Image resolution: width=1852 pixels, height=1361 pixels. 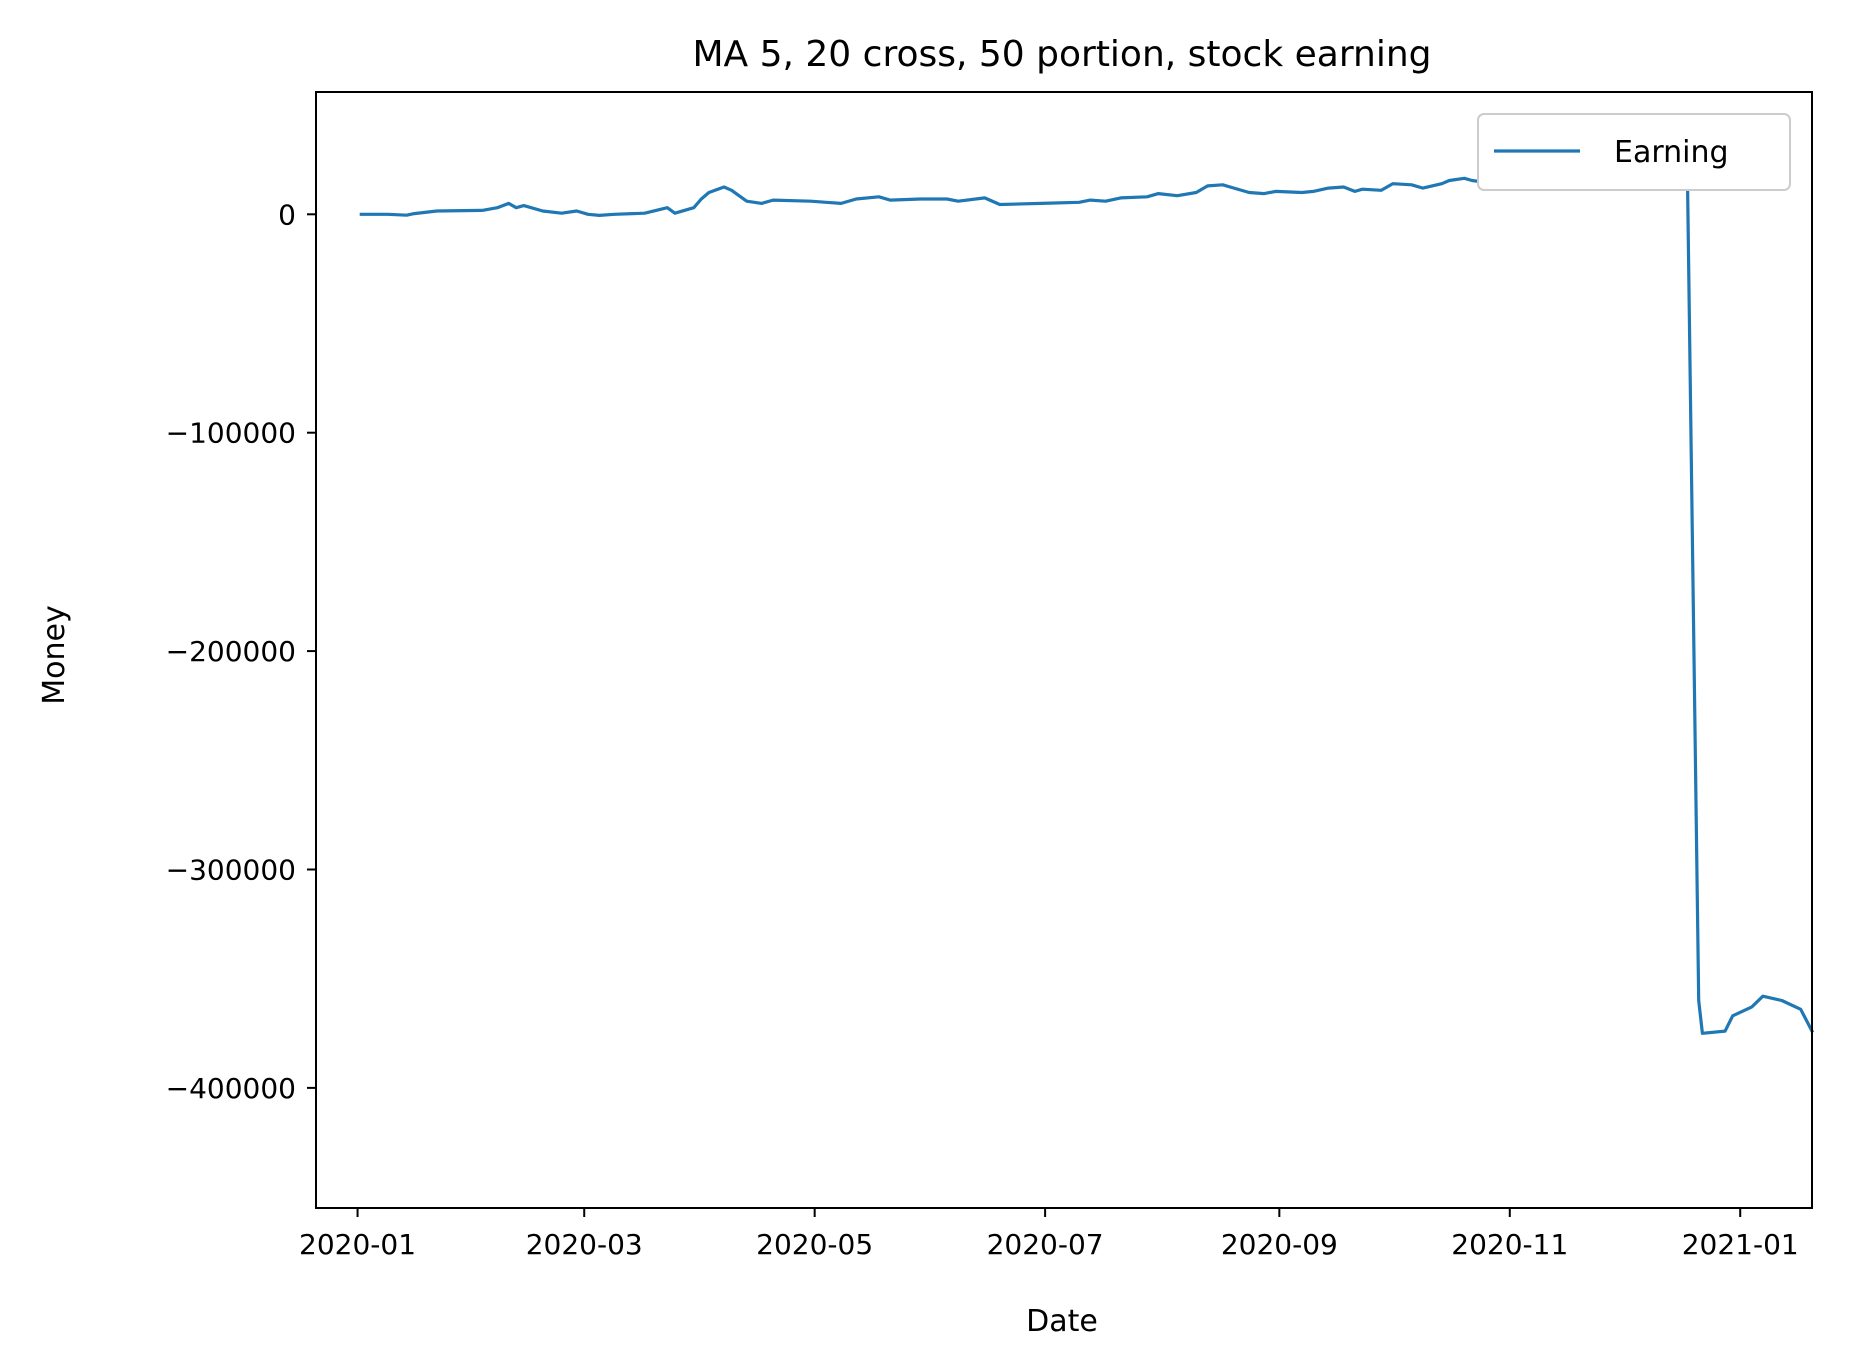 What do you see at coordinates (1671, 152) in the screenshot?
I see `legend-label: Earning` at bounding box center [1671, 152].